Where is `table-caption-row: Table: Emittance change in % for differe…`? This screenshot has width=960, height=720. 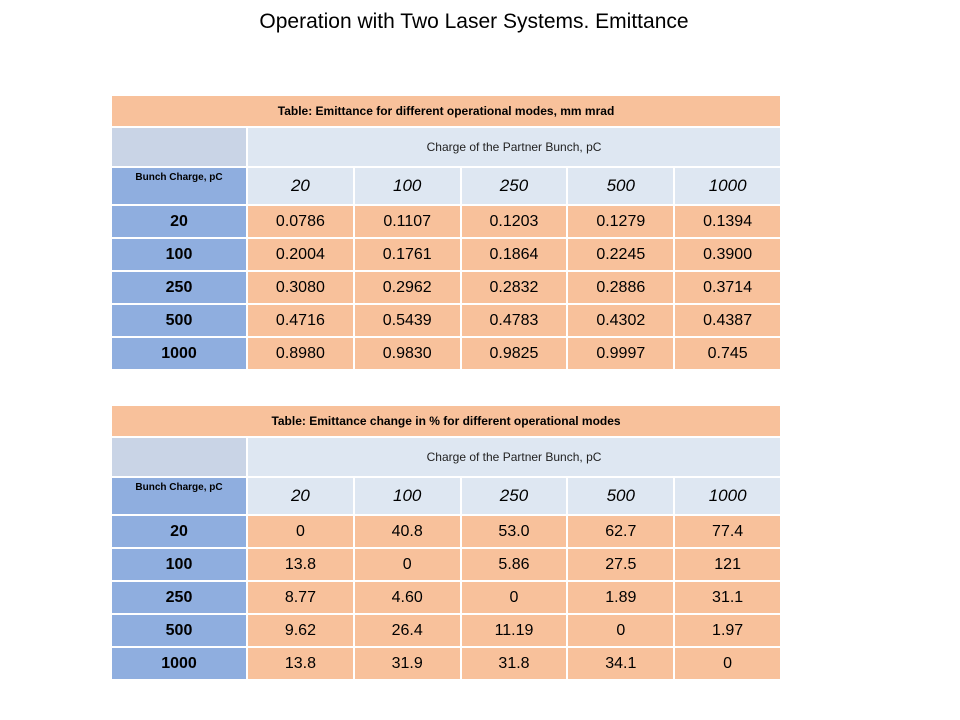 table-caption-row: Table: Emittance change in % for differe… is located at coordinates (446, 421).